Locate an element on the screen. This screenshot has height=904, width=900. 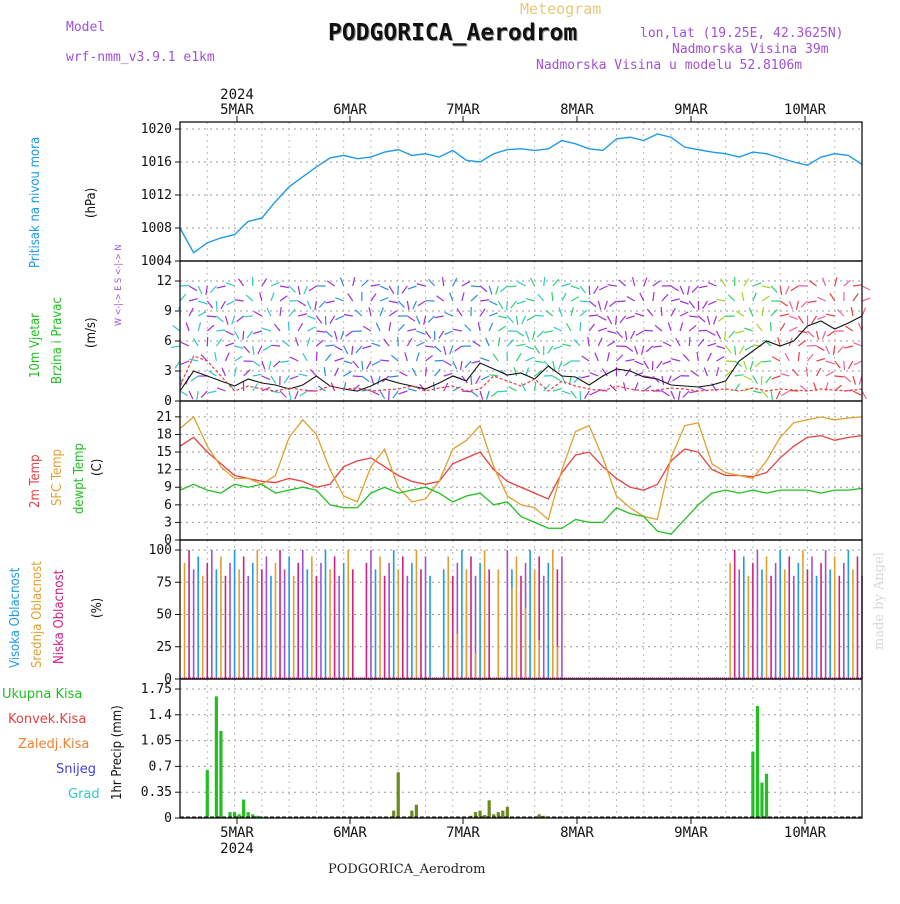
ytick-label-pressure: 1004 is located at coordinates (156, 261).